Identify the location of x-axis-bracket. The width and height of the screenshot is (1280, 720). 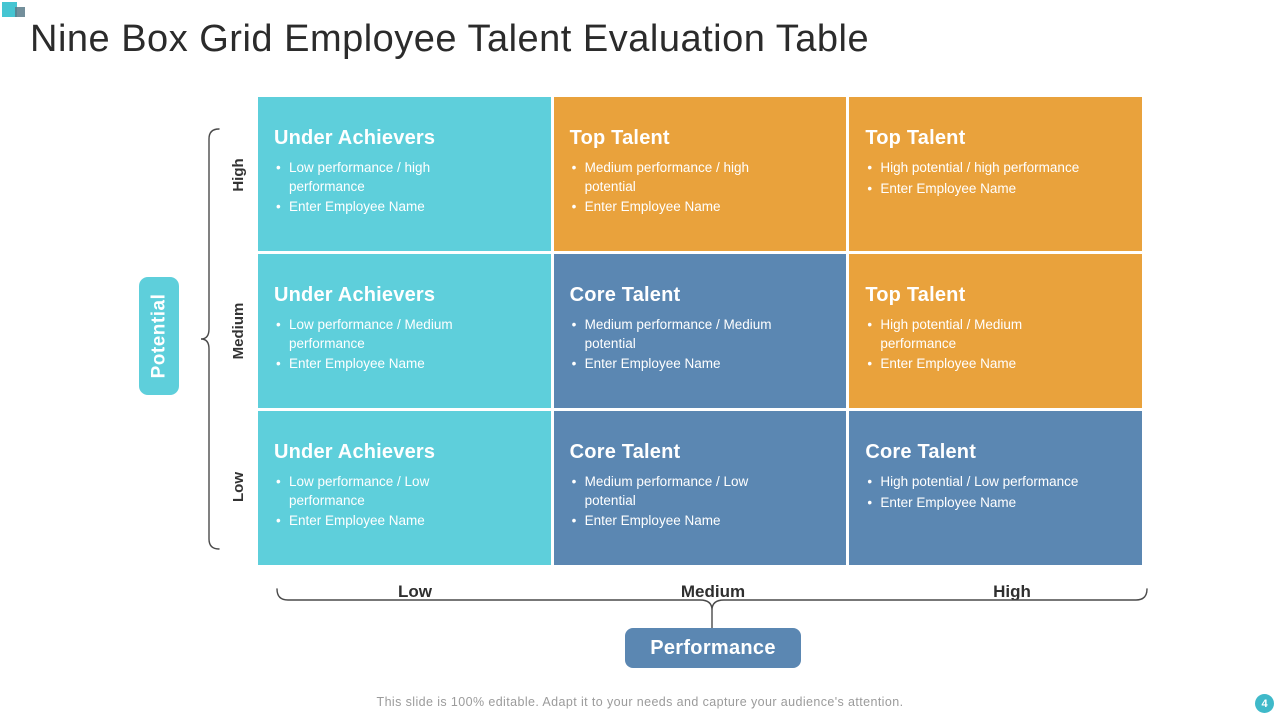
(712, 612).